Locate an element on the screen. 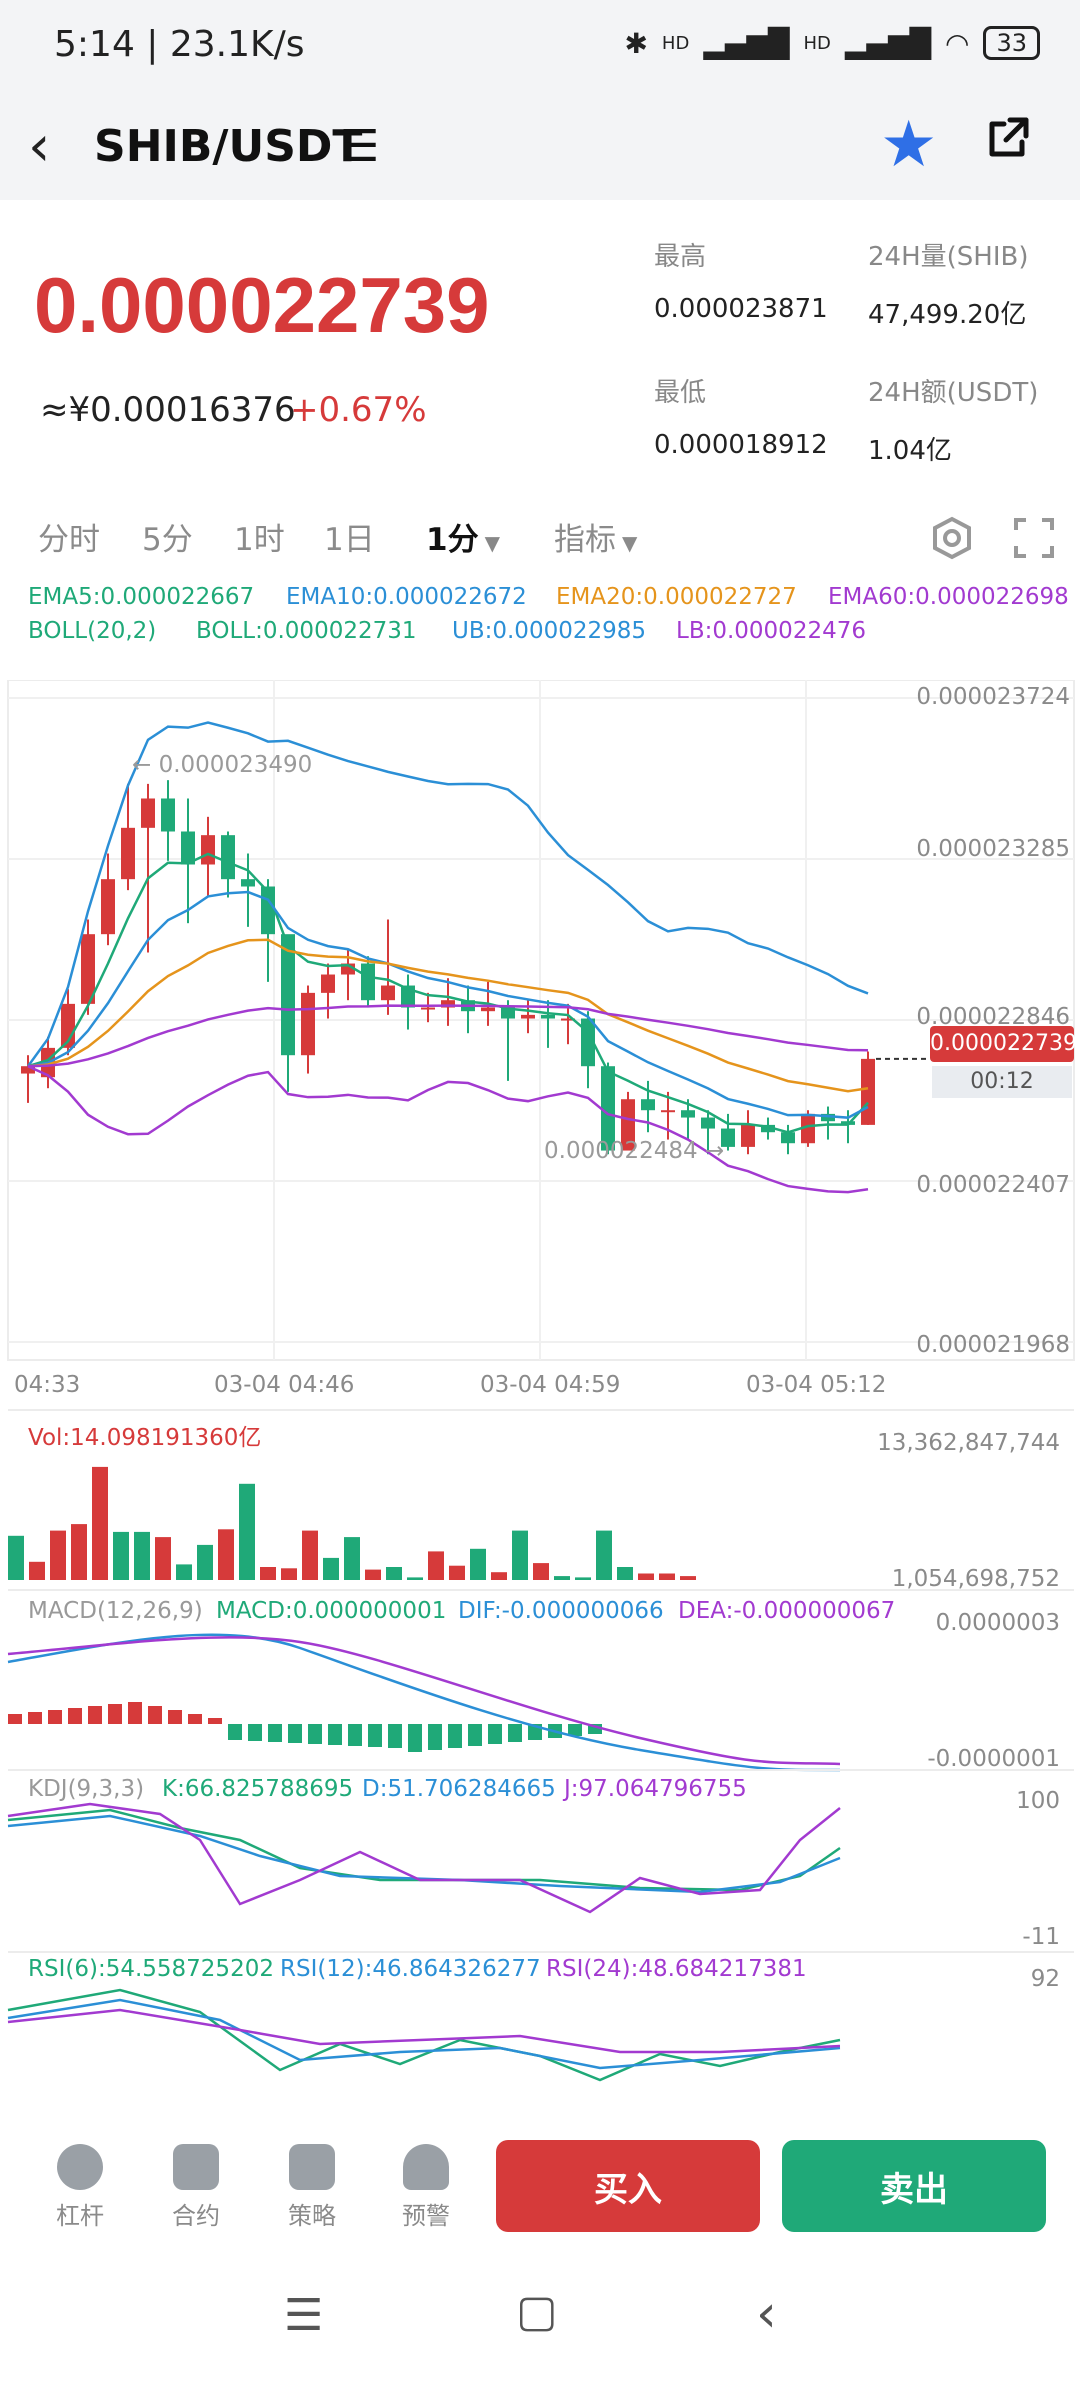 The image size is (1080, 2400). nav-home-icon: ▢ is located at coordinates (537, 2311).